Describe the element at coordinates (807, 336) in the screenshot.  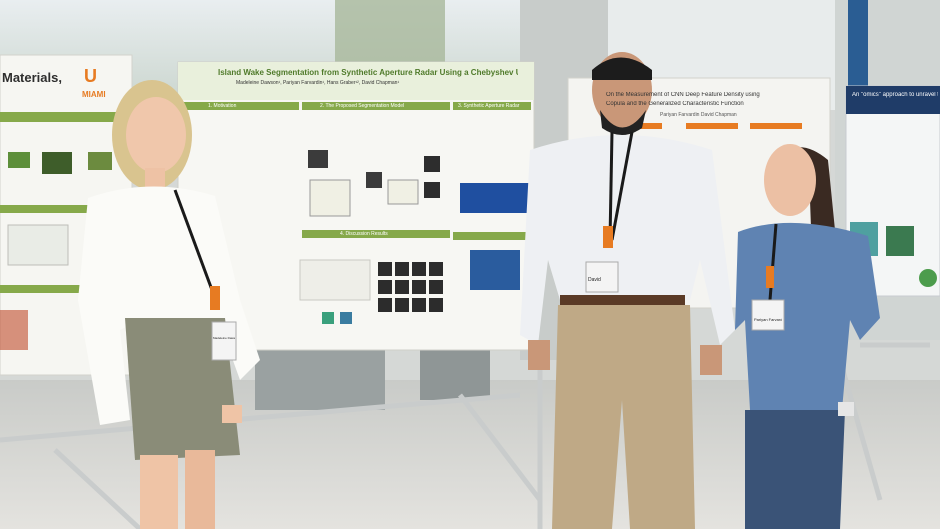
I see `person-right` at that location.